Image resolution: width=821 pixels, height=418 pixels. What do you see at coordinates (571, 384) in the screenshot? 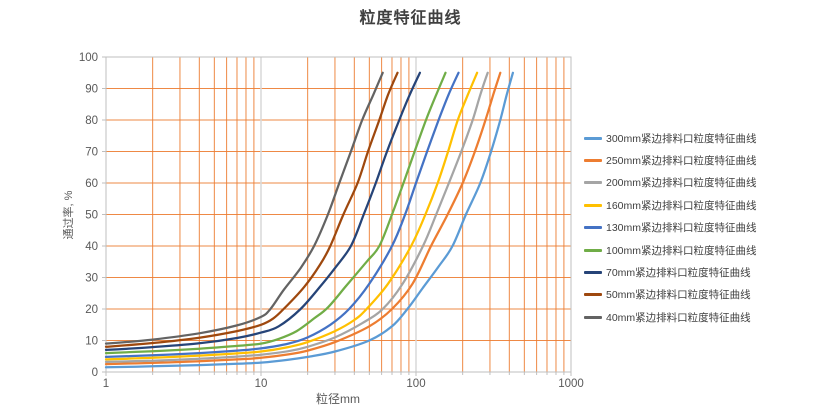
I see `x-tick-label: 1000` at bounding box center [571, 384].